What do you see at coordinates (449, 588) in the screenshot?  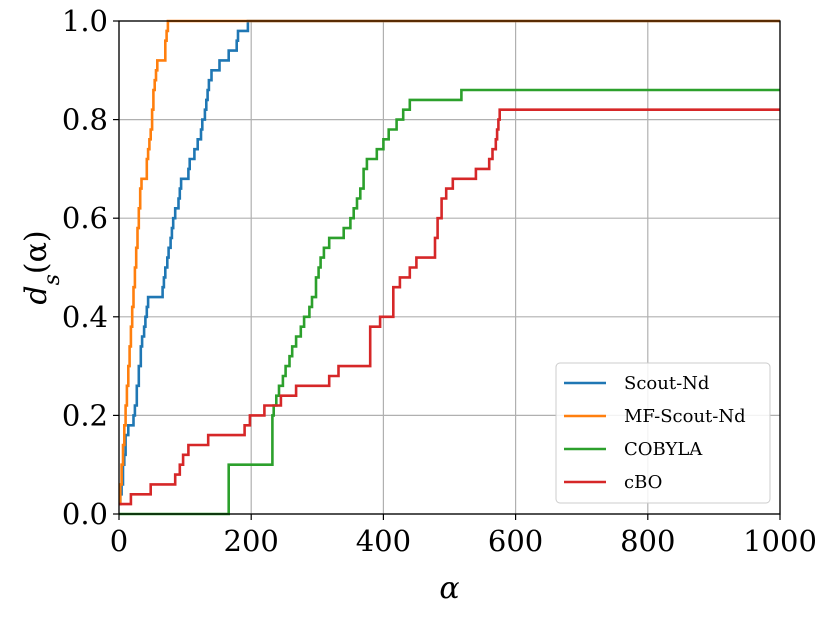 I see `x-axis-label: α` at bounding box center [449, 588].